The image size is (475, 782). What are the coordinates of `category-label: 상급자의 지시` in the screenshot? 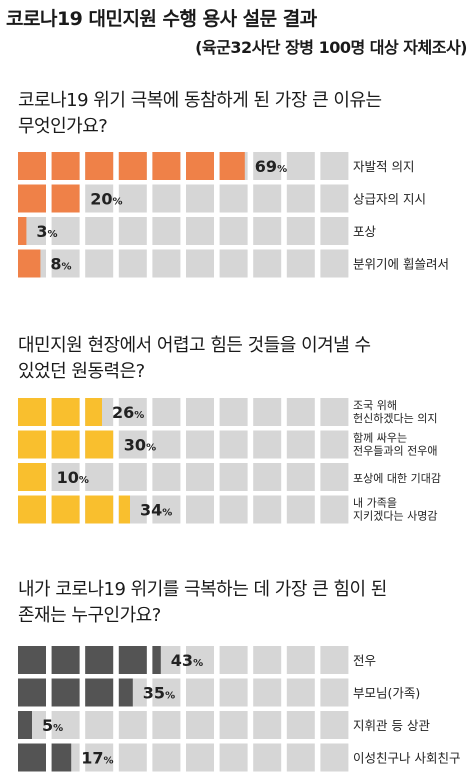 It's located at (389, 199).